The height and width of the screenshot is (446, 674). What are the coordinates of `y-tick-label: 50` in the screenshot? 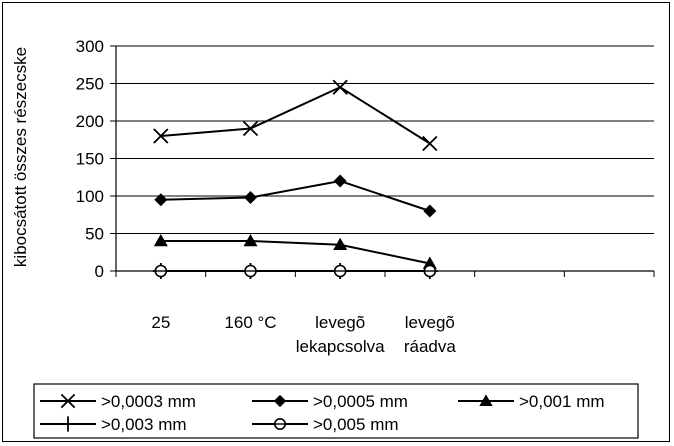 It's located at (94, 234).